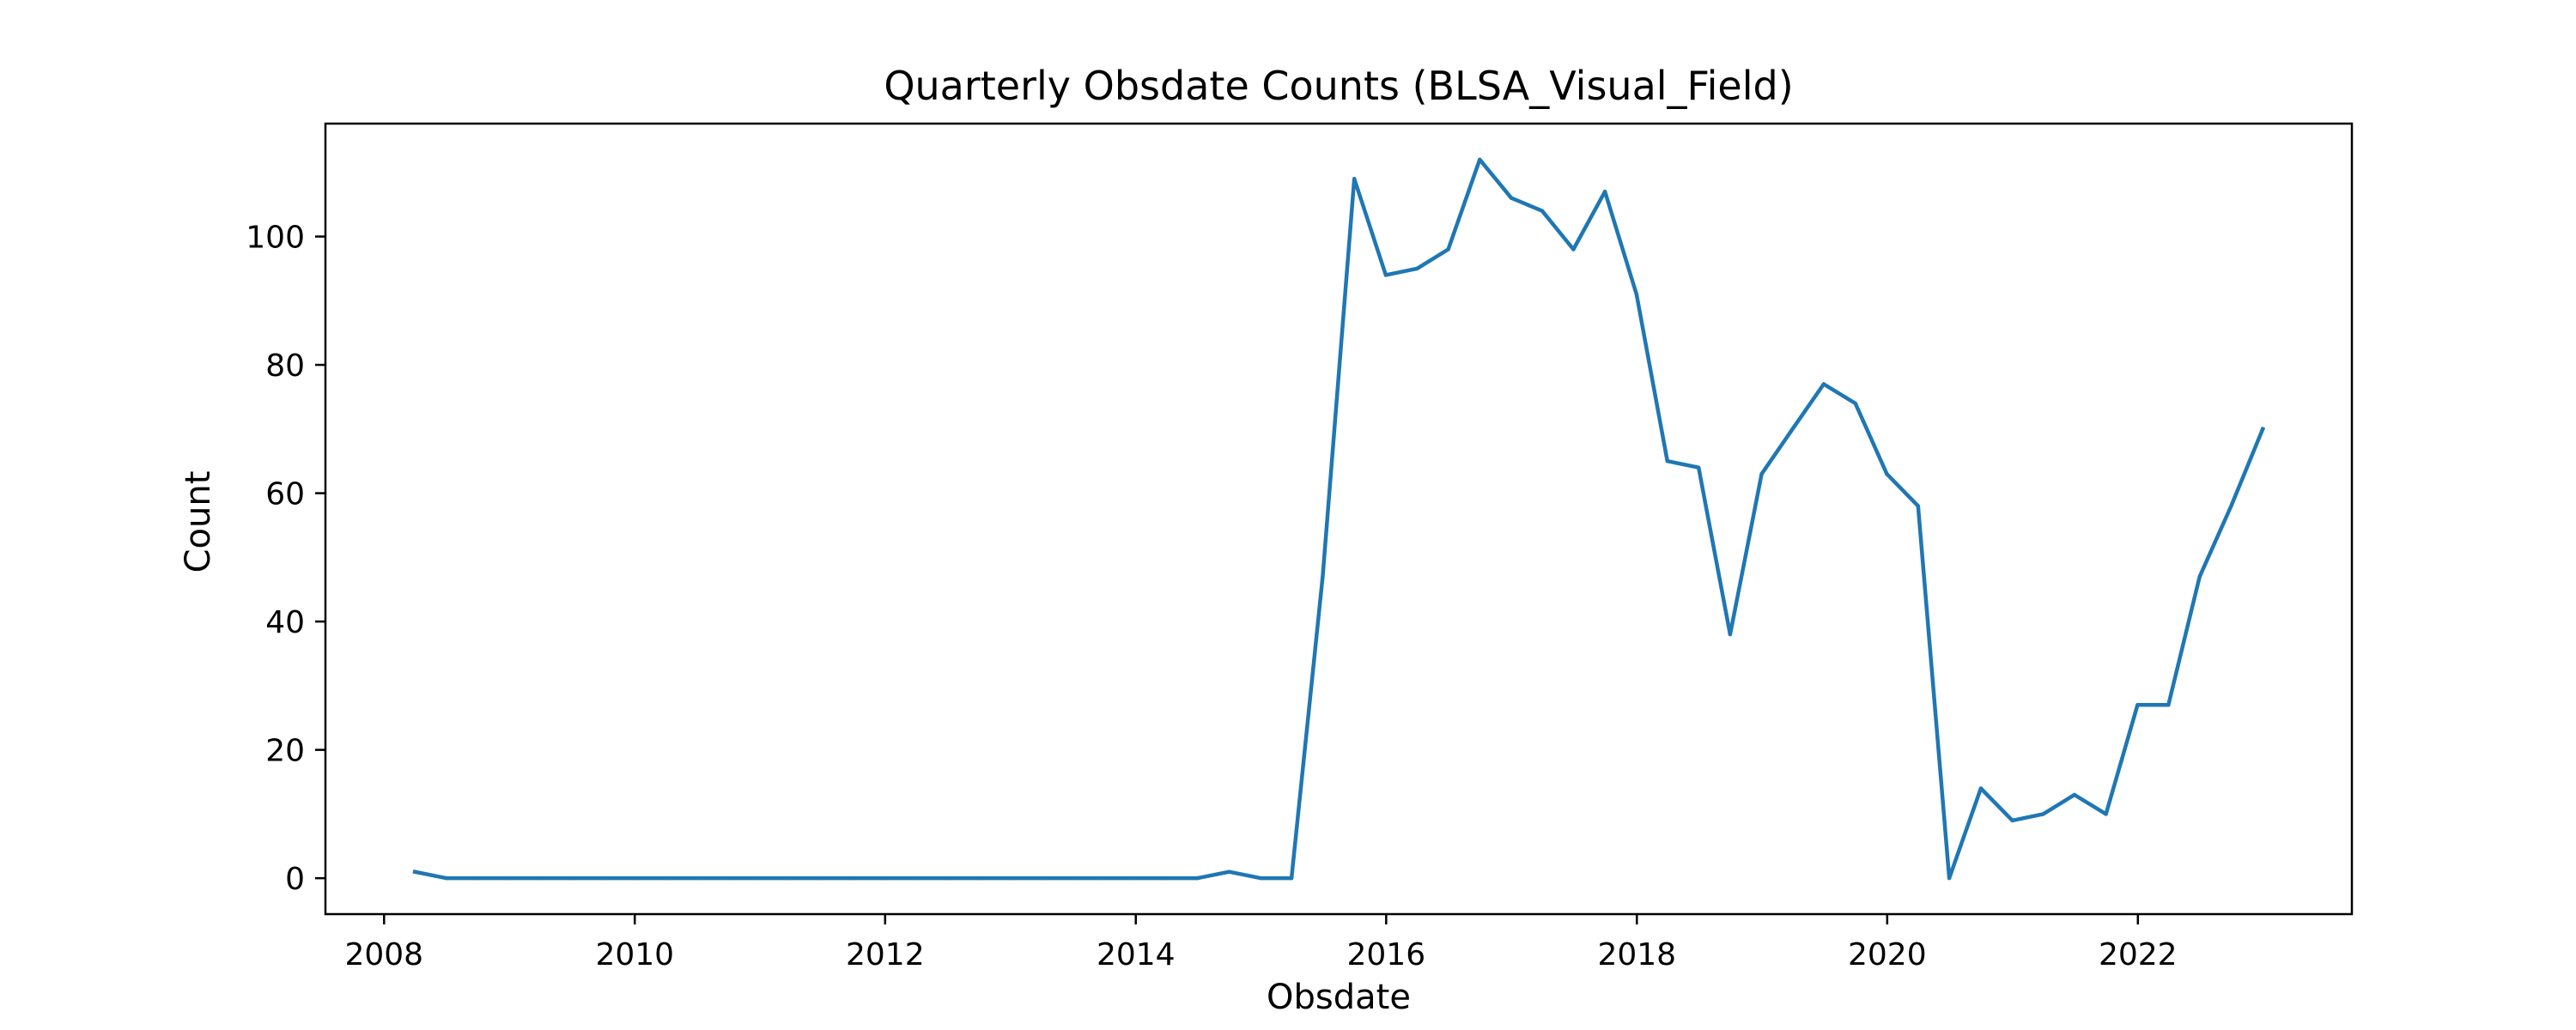 The width and height of the screenshot is (2576, 1030). What do you see at coordinates (285, 622) in the screenshot?
I see `y-tick-label: 40` at bounding box center [285, 622].